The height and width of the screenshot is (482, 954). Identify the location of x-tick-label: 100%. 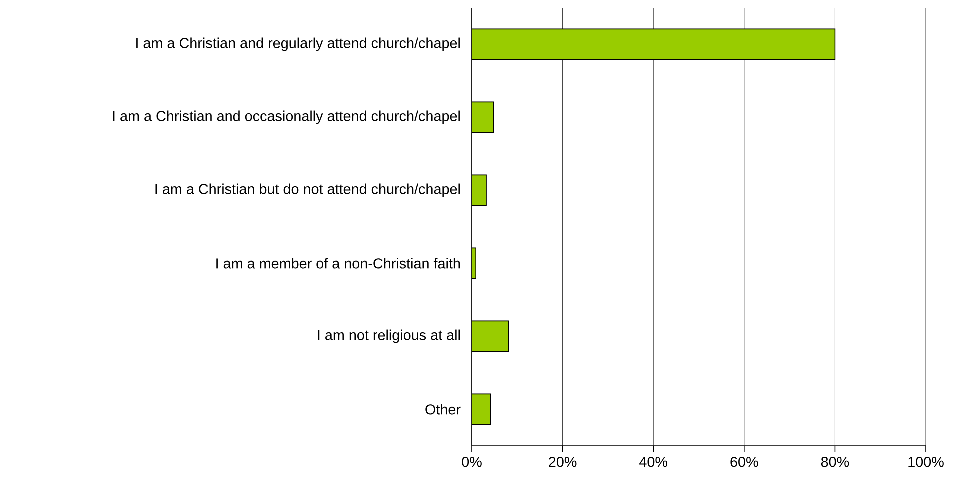
(926, 462).